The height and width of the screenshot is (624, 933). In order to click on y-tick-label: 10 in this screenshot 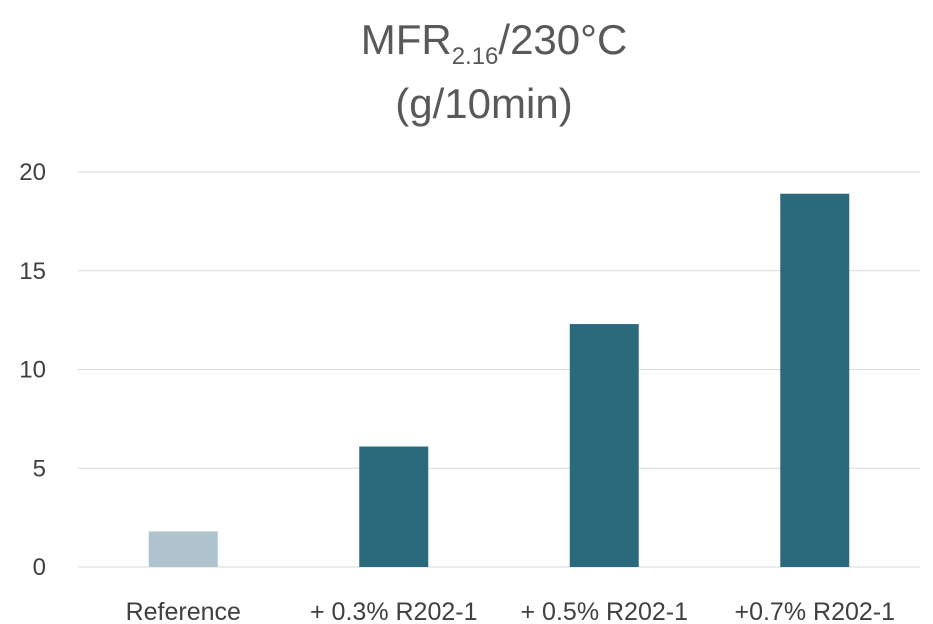, I will do `click(32, 370)`.